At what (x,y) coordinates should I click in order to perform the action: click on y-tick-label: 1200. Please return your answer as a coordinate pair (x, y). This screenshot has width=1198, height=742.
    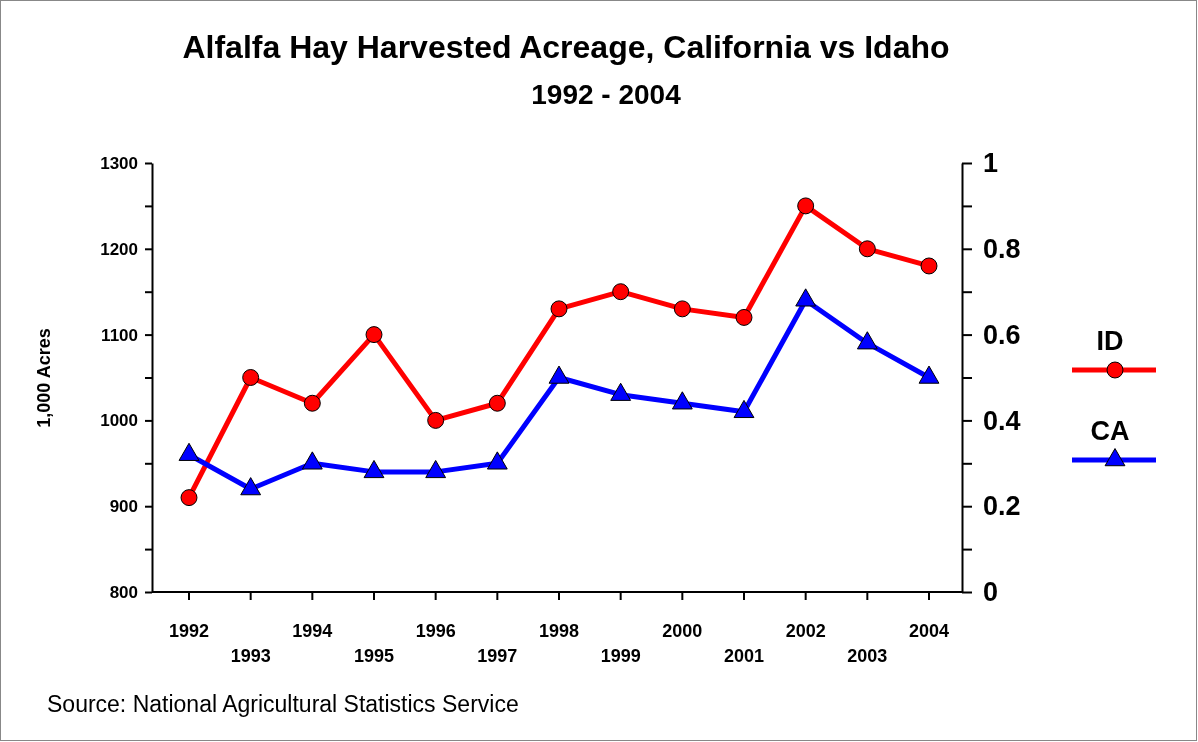
    Looking at the image, I should click on (119, 249).